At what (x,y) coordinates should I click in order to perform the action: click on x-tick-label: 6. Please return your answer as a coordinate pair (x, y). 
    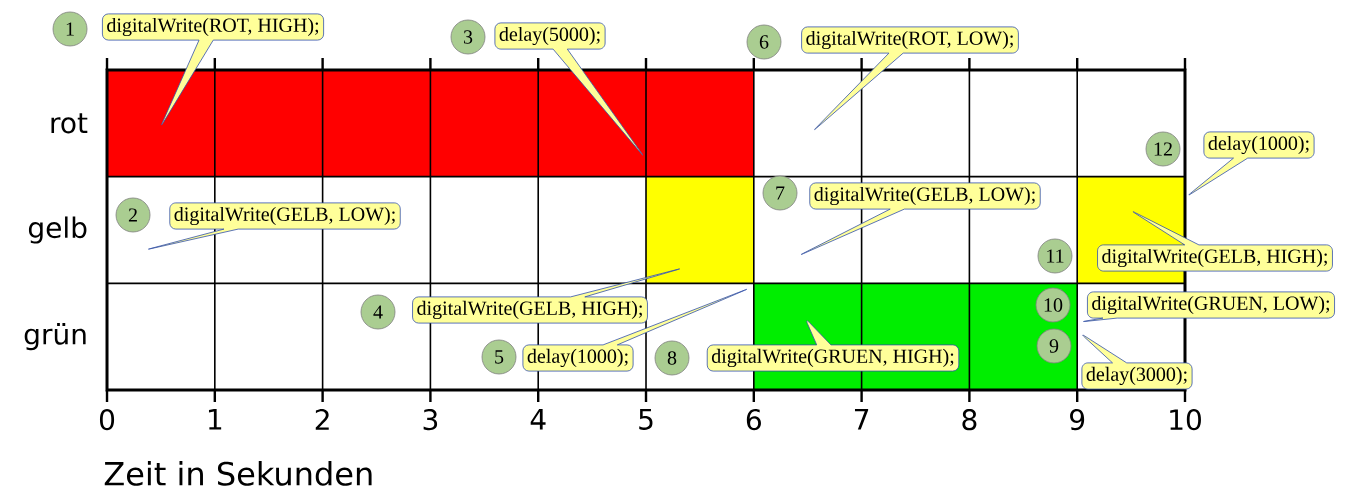
    Looking at the image, I should click on (753, 419).